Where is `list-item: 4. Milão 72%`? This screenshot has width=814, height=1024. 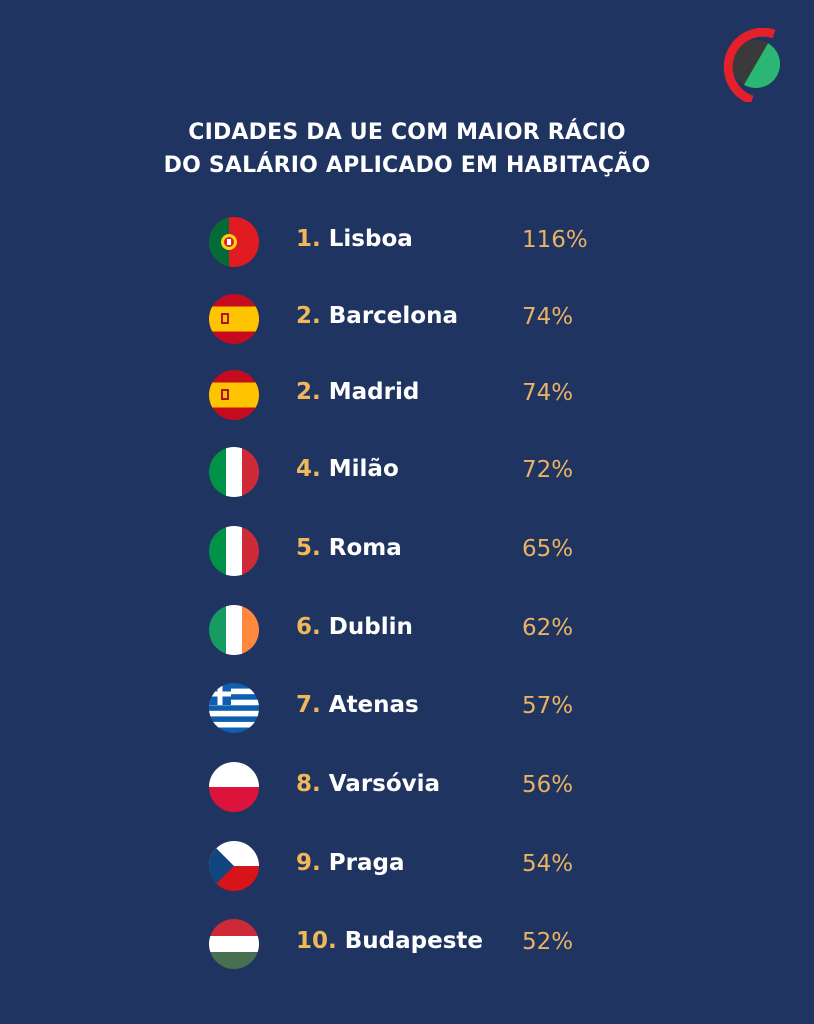 list-item: 4. Milão 72% is located at coordinates (407, 473).